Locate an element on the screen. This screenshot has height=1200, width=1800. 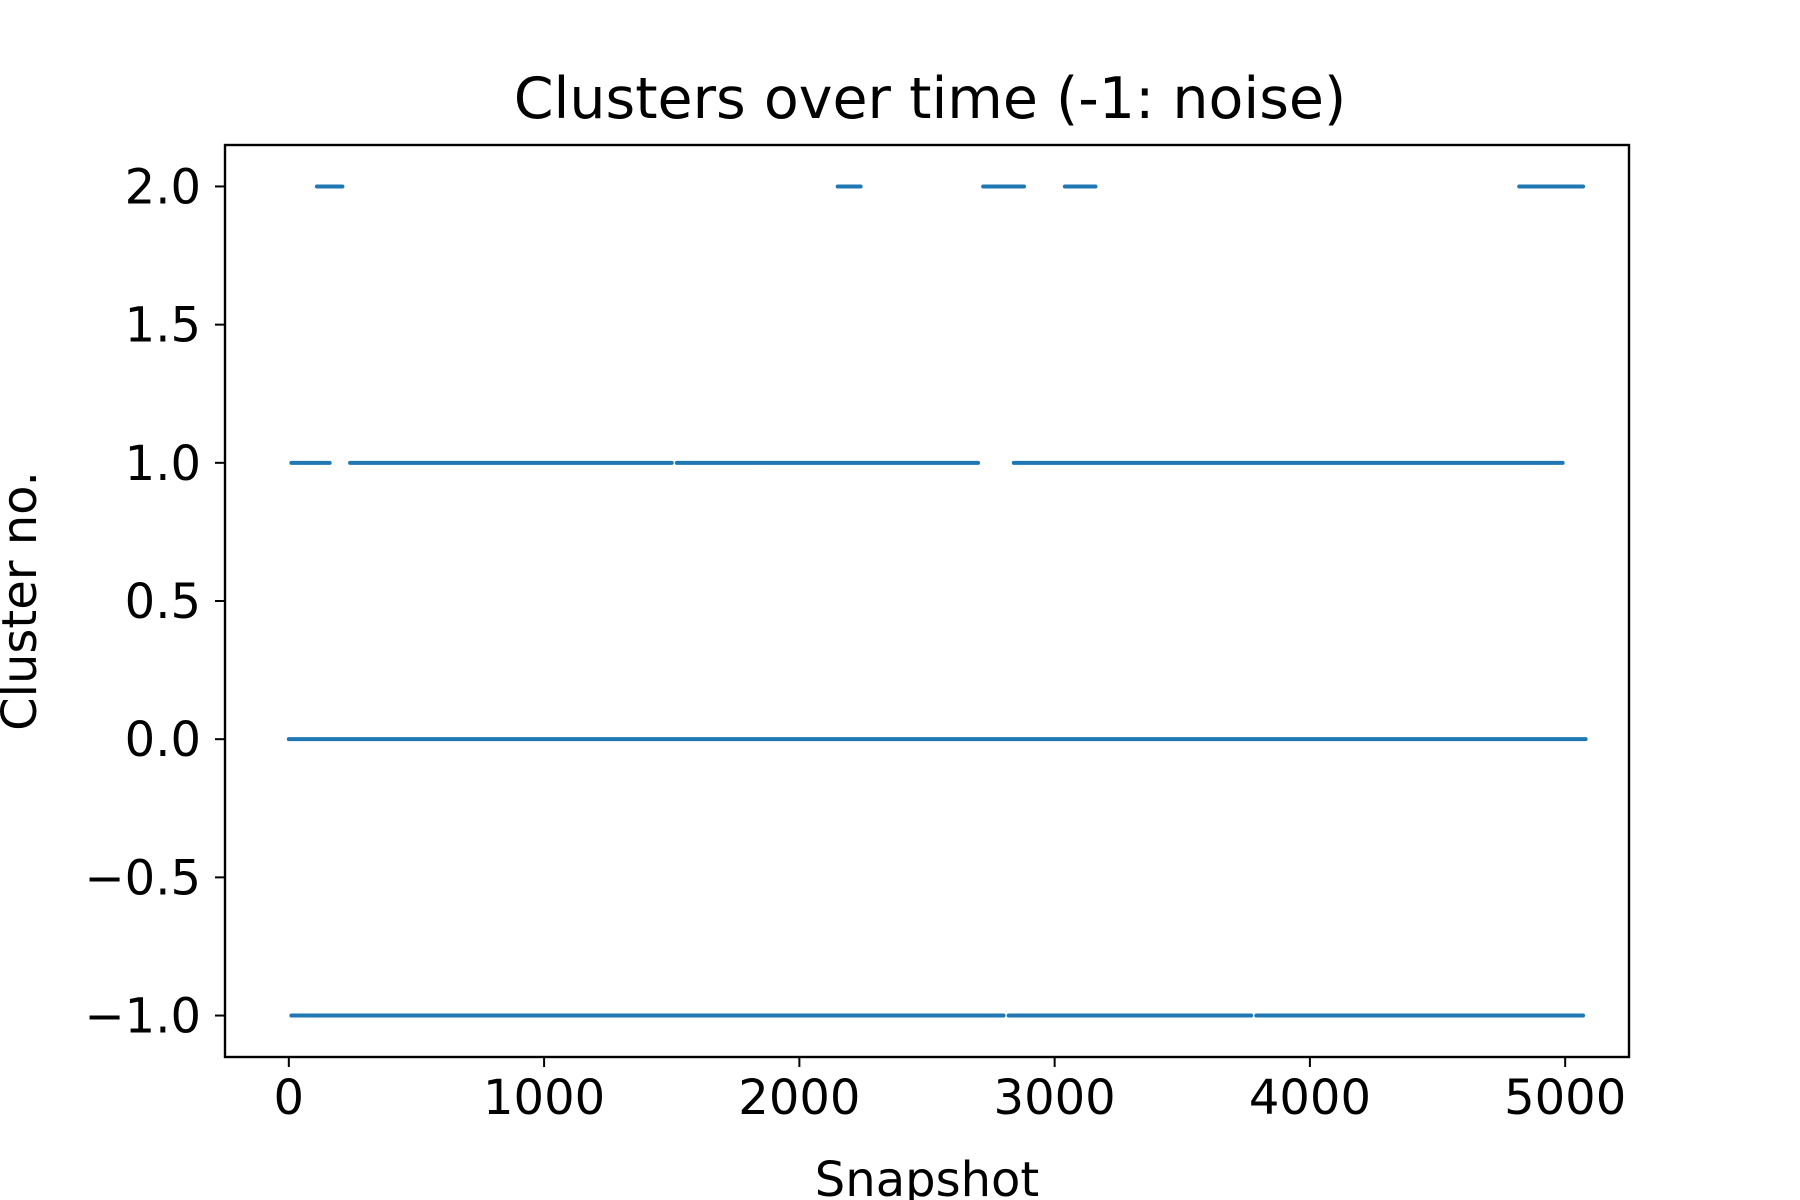
y-tick-label: 0.0 is located at coordinates (163, 740).